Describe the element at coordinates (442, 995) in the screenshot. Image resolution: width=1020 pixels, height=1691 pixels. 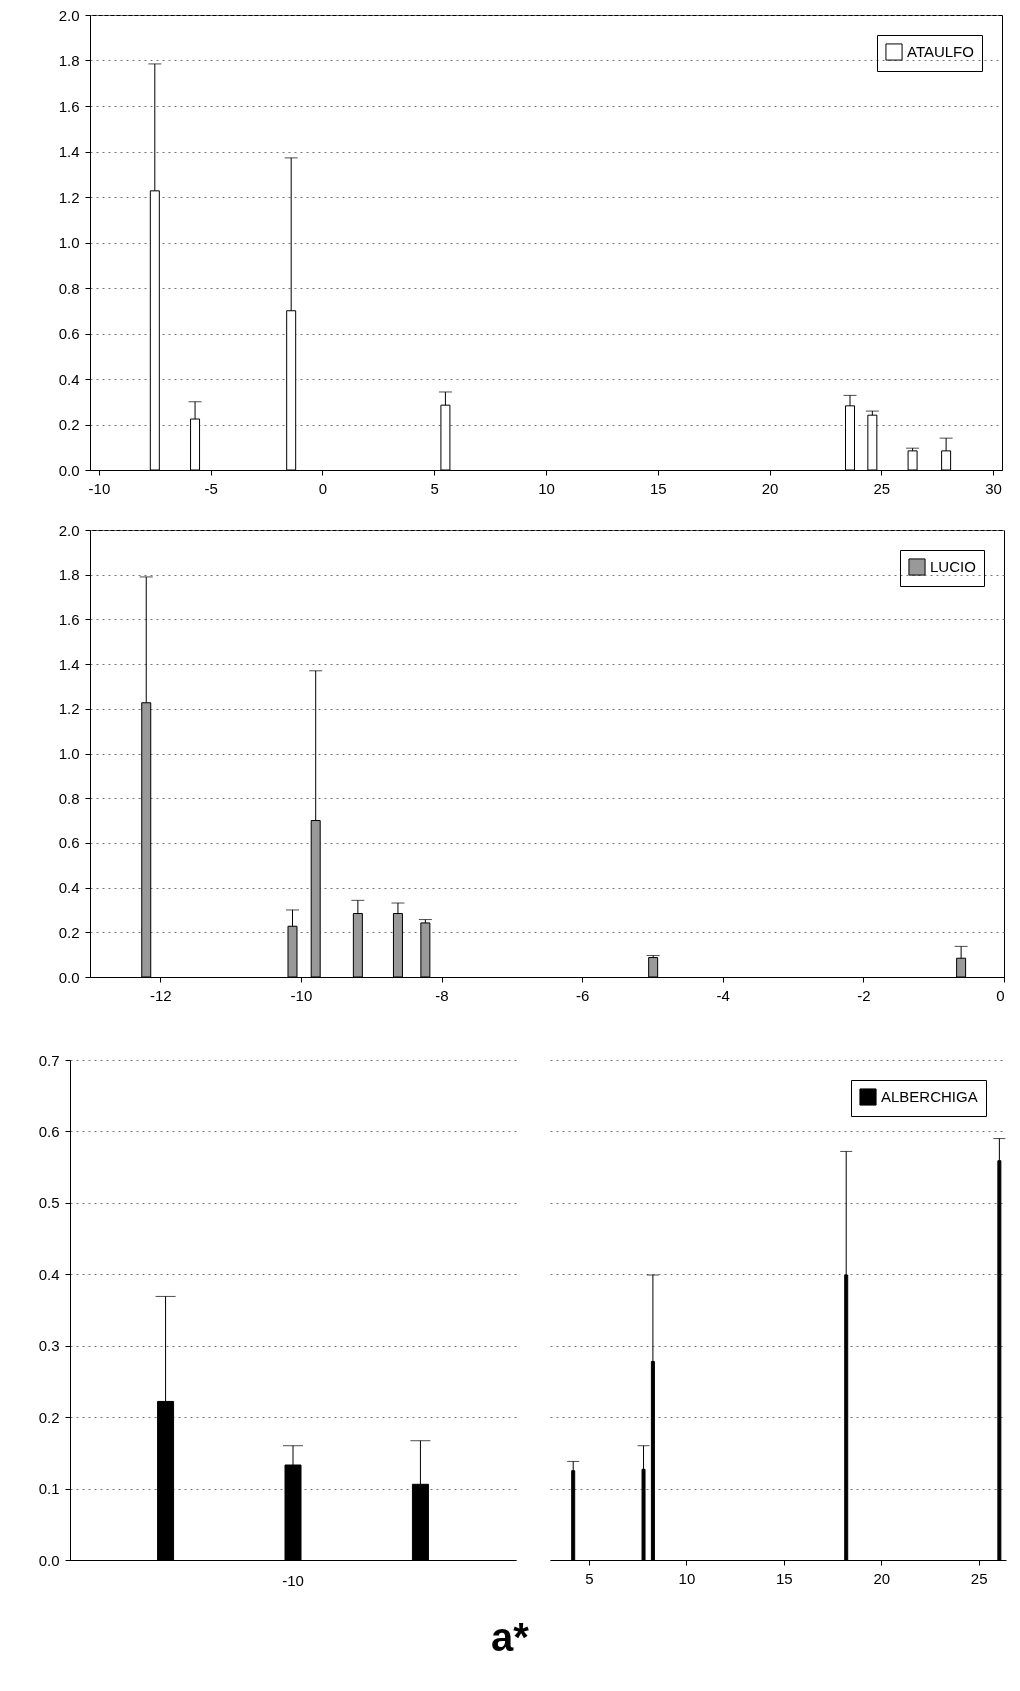
I see `x-tick-label: -8` at that location.